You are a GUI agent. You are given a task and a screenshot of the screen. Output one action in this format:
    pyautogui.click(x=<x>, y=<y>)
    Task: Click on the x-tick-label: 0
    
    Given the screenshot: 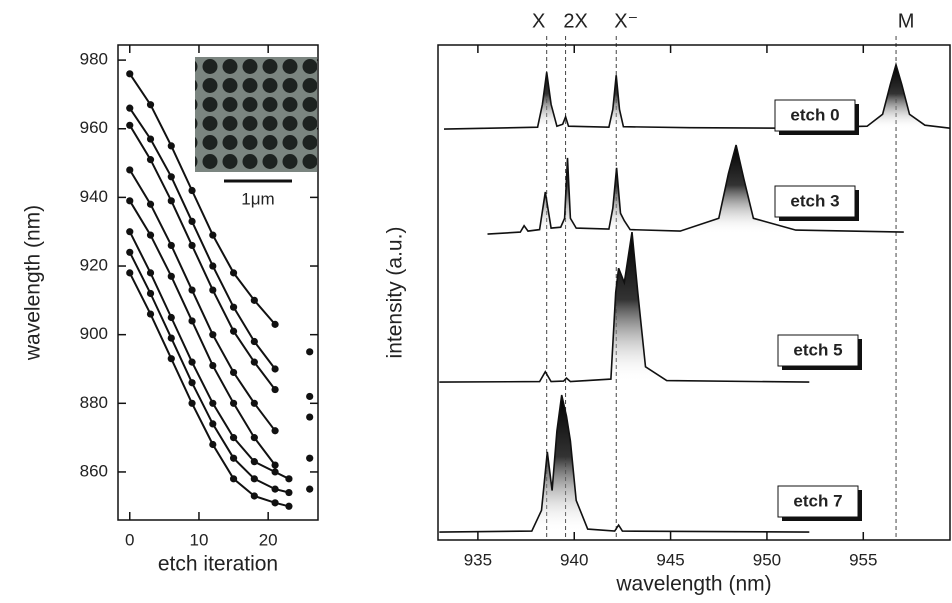 What is the action you would take?
    pyautogui.click(x=129, y=539)
    